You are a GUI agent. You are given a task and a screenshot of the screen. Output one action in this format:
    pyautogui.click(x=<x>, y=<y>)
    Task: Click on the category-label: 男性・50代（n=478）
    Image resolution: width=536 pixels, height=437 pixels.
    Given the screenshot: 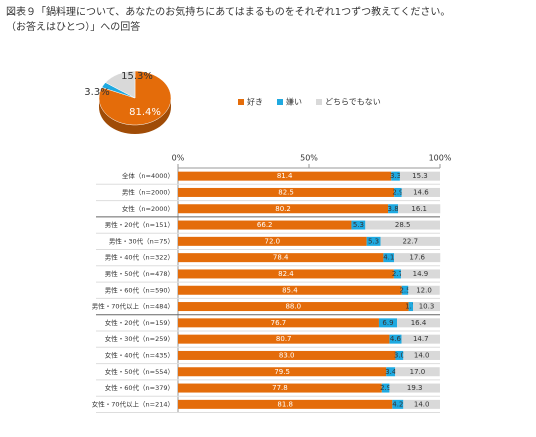 What is the action you would take?
    pyautogui.click(x=139, y=273)
    